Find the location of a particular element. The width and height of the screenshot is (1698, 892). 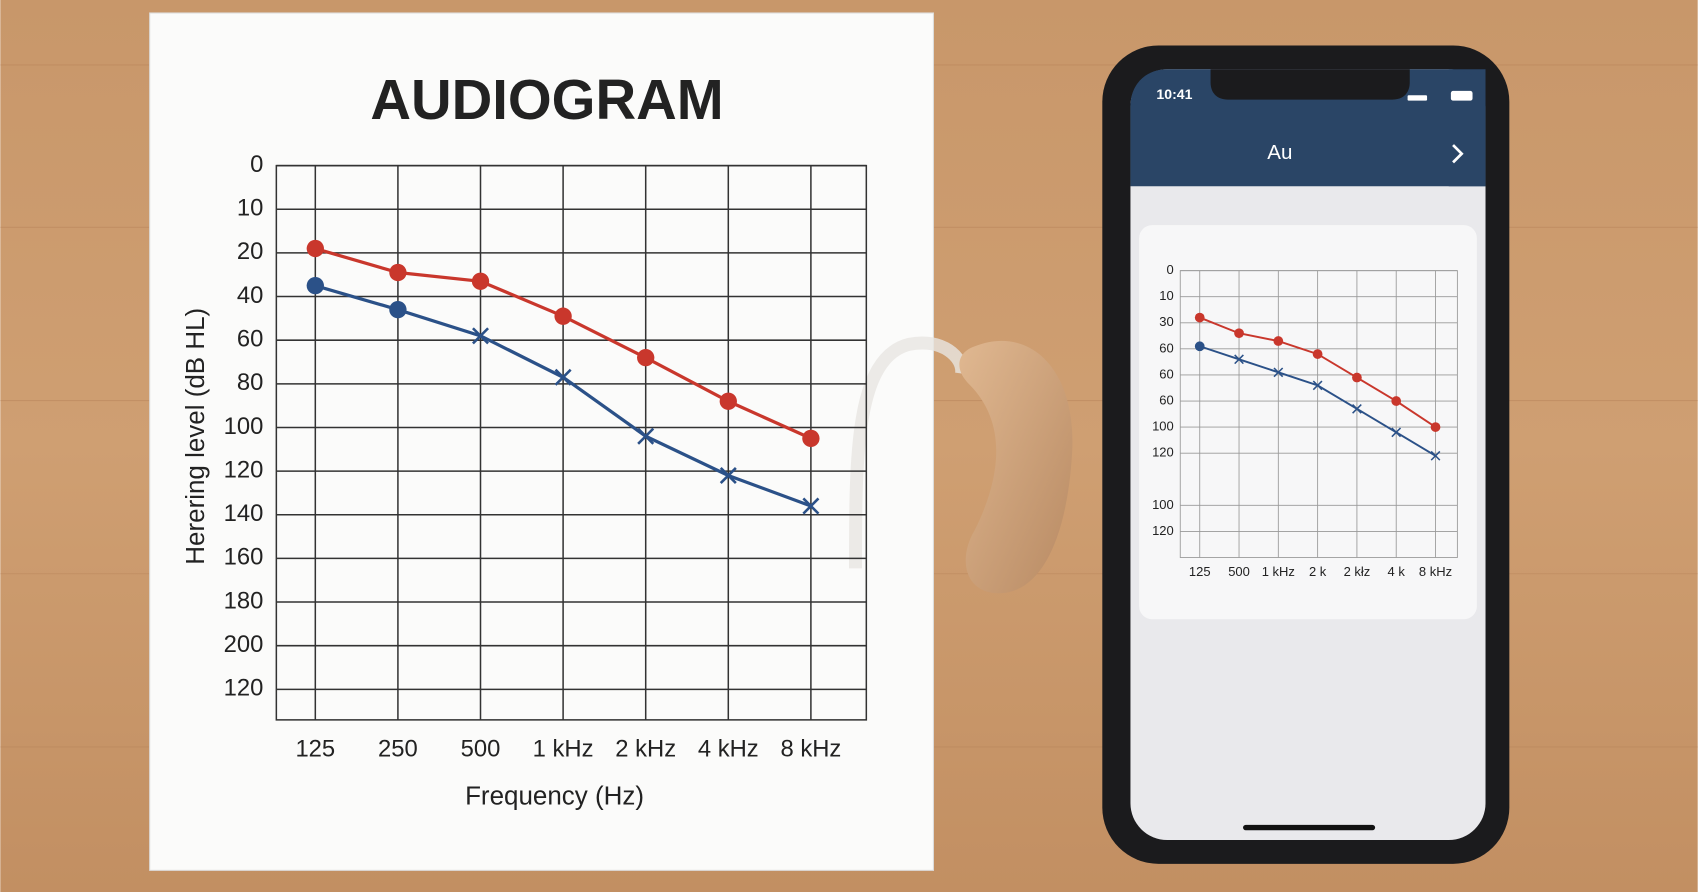

next-button is located at coordinates (1458, 154).